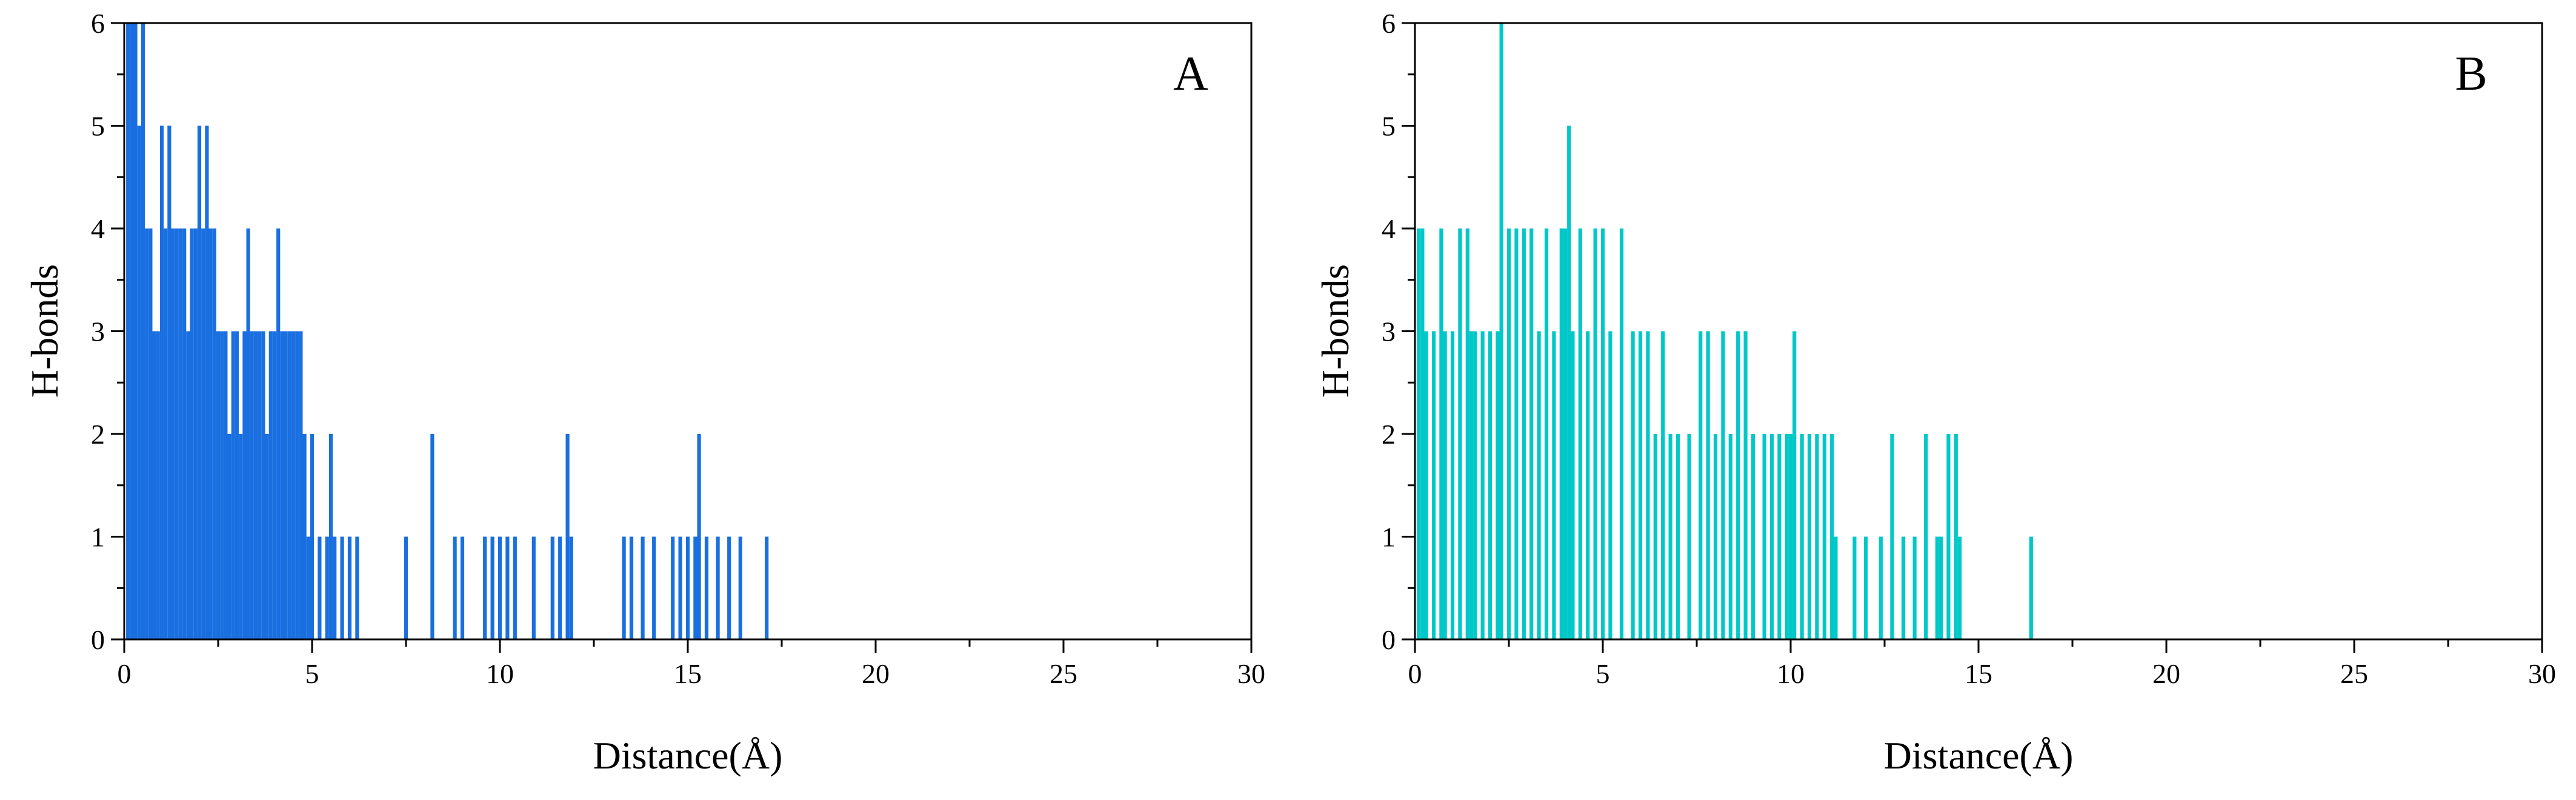  What do you see at coordinates (98, 126) in the screenshot?
I see `panel-a-y-tick-label: 5` at bounding box center [98, 126].